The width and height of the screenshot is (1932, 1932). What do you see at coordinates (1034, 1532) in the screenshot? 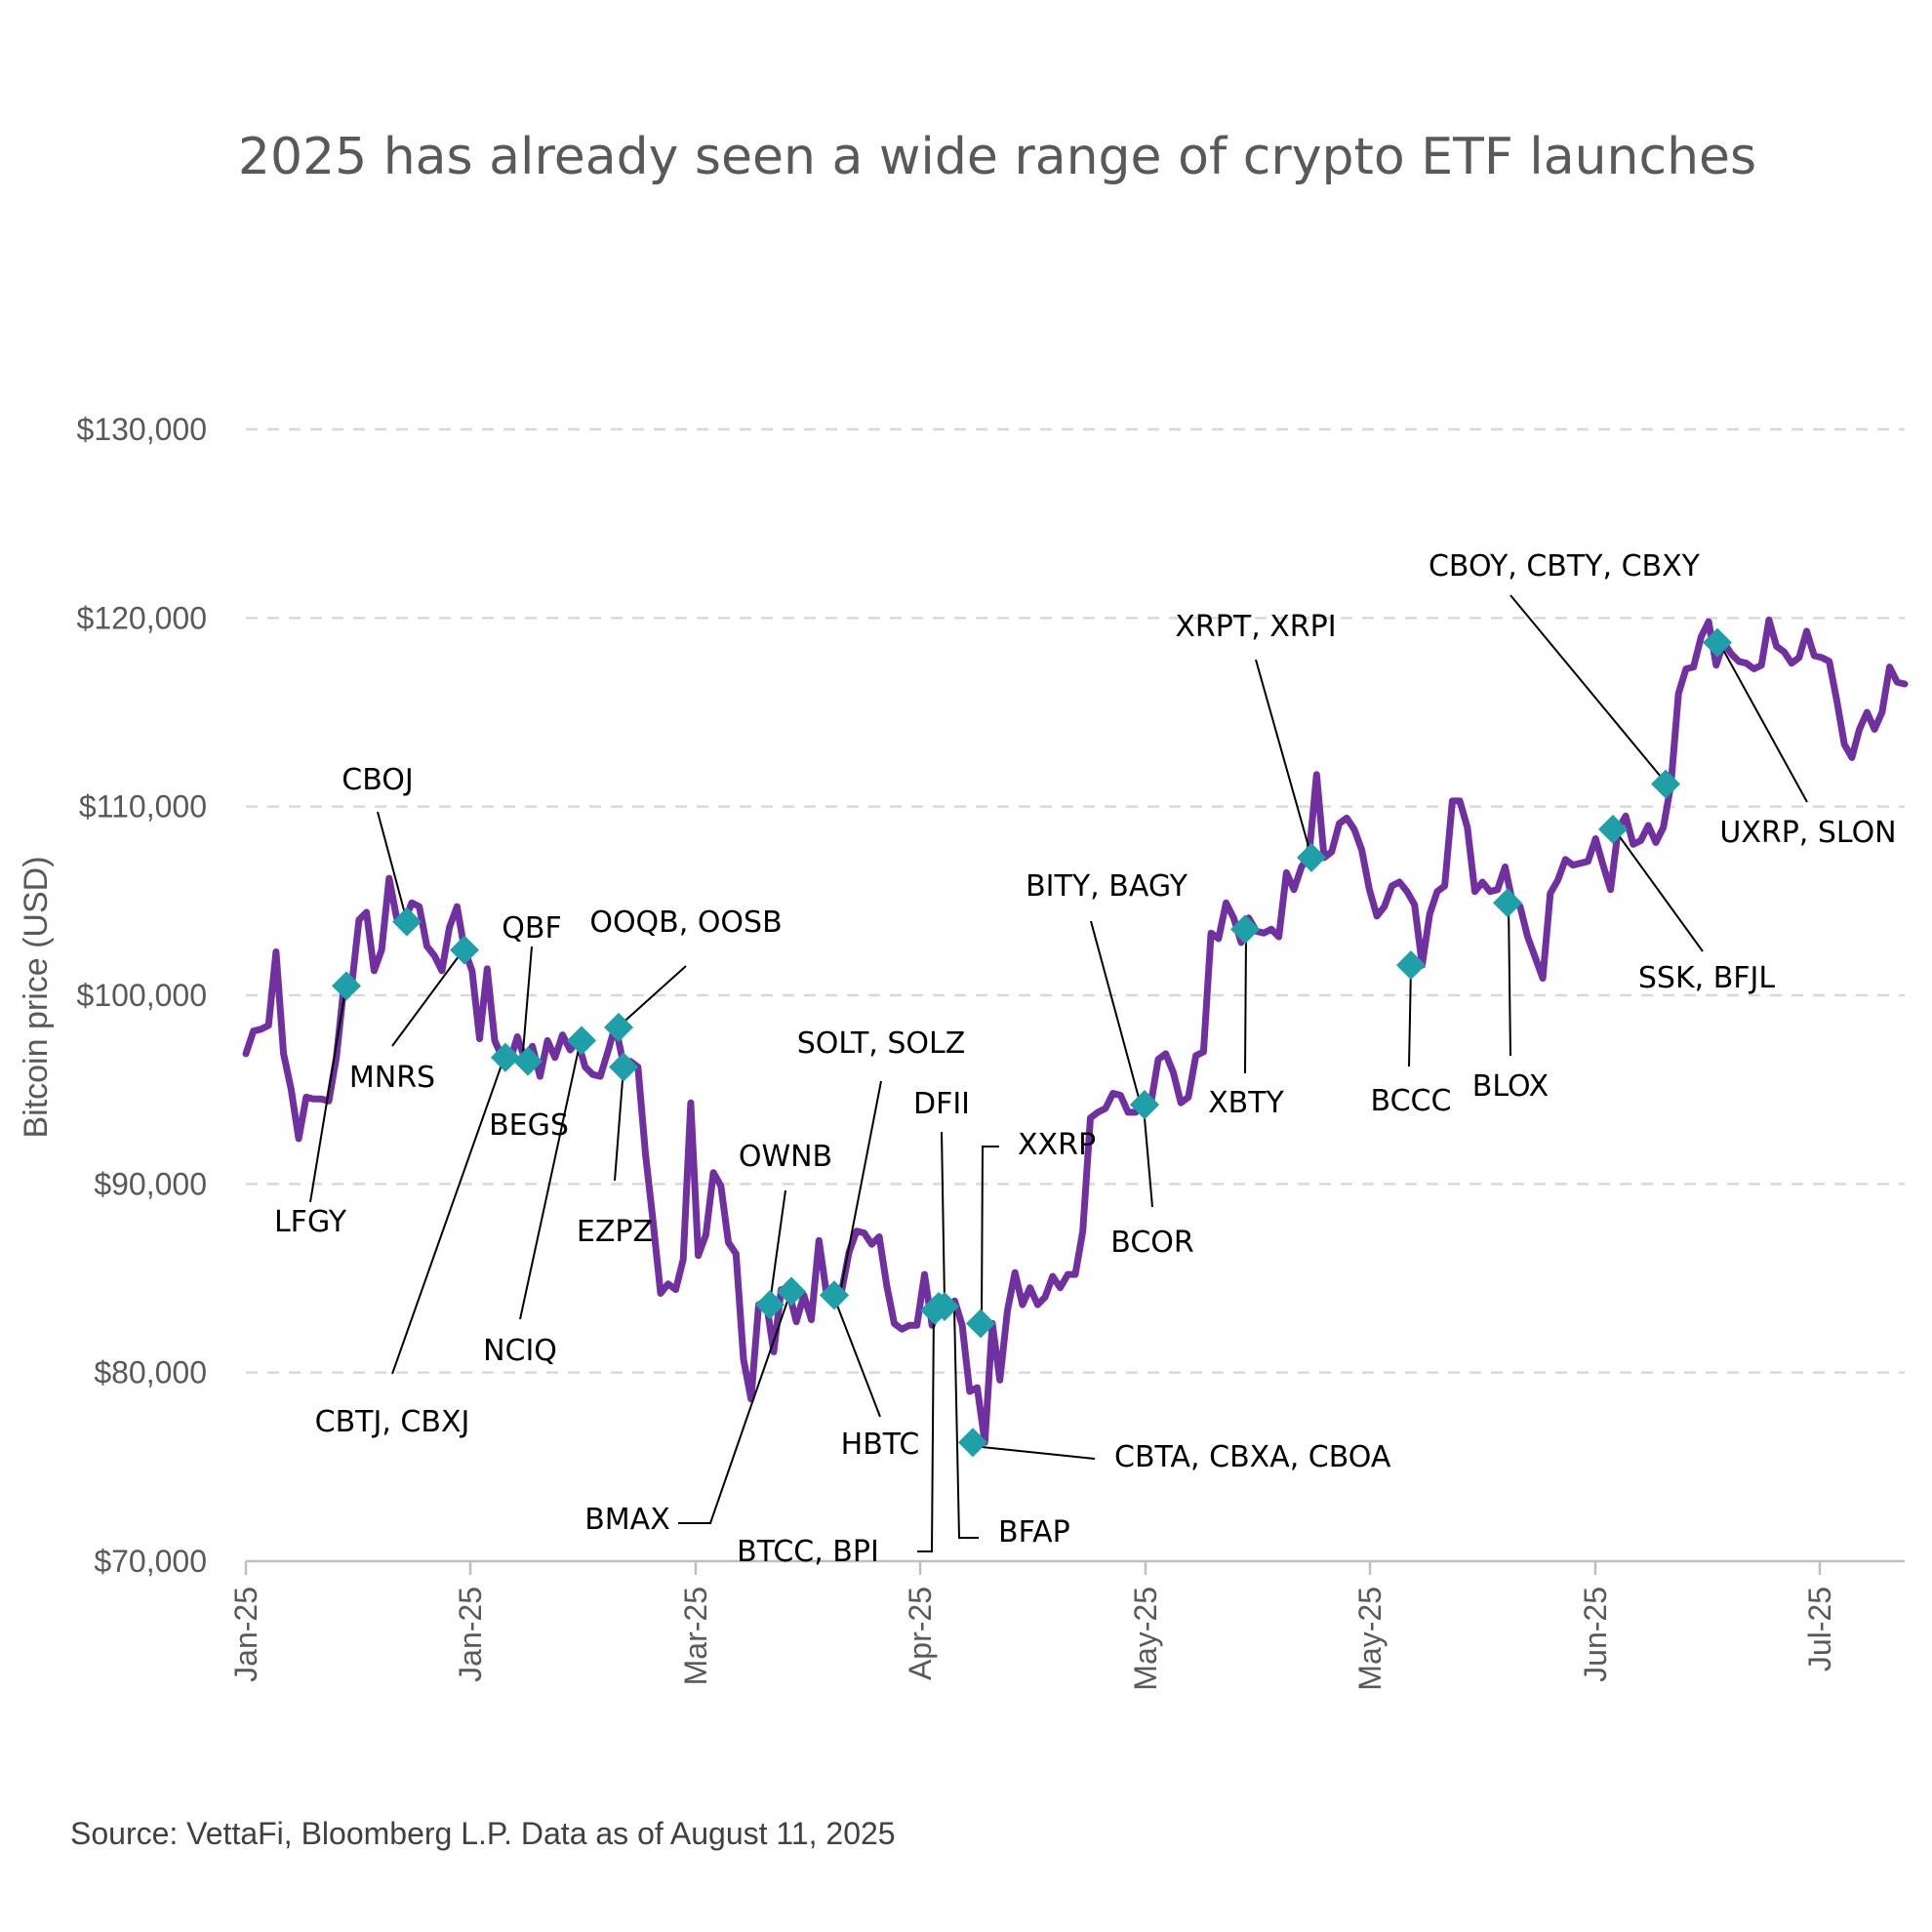
I see `launch-label: BFAP` at bounding box center [1034, 1532].